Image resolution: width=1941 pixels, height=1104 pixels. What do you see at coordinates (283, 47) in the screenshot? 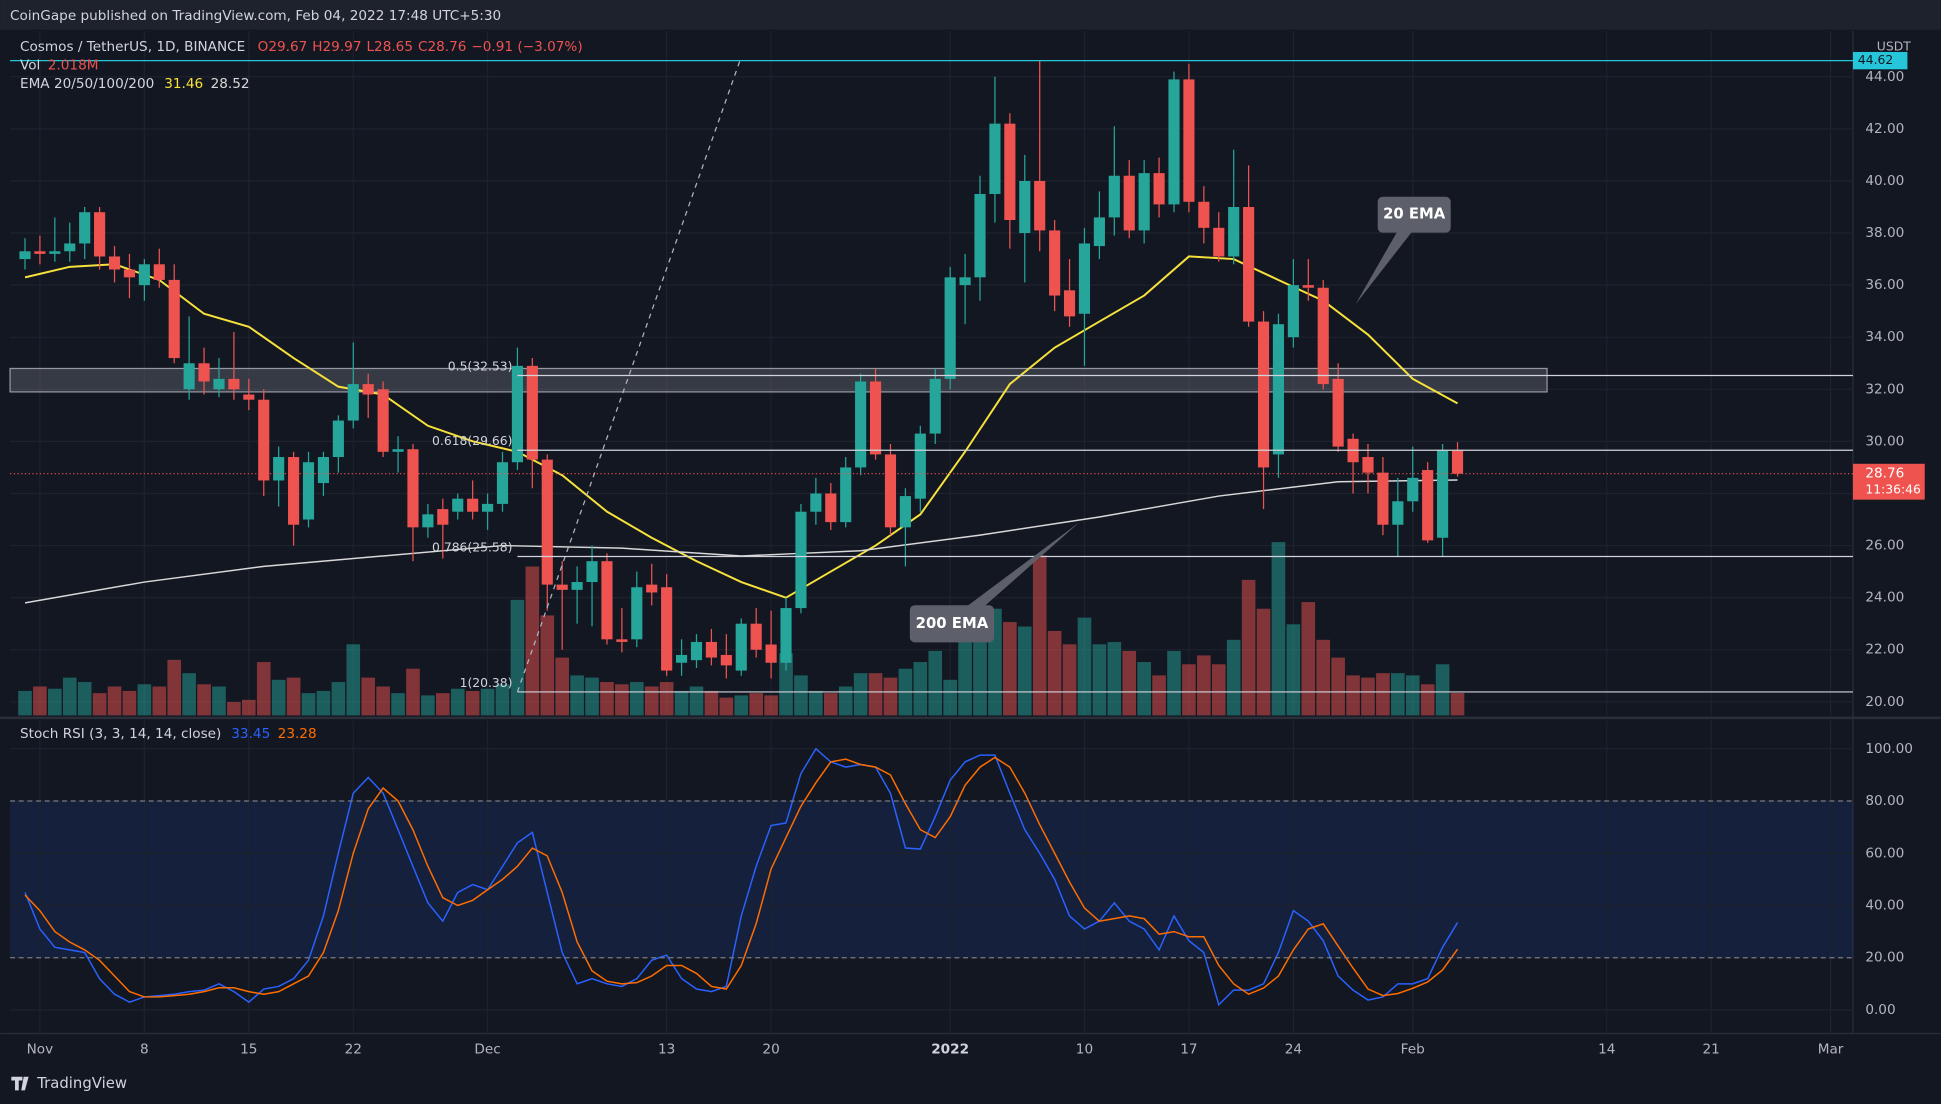
I see `legend-item: O29.67` at bounding box center [283, 47].